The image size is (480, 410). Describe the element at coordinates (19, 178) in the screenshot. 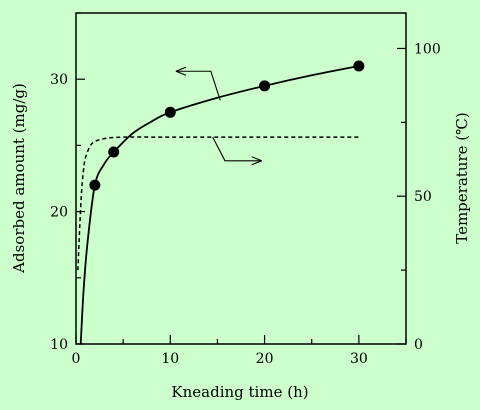

I see `y-axis-label: Adsorbed amount (mg/g)` at that location.